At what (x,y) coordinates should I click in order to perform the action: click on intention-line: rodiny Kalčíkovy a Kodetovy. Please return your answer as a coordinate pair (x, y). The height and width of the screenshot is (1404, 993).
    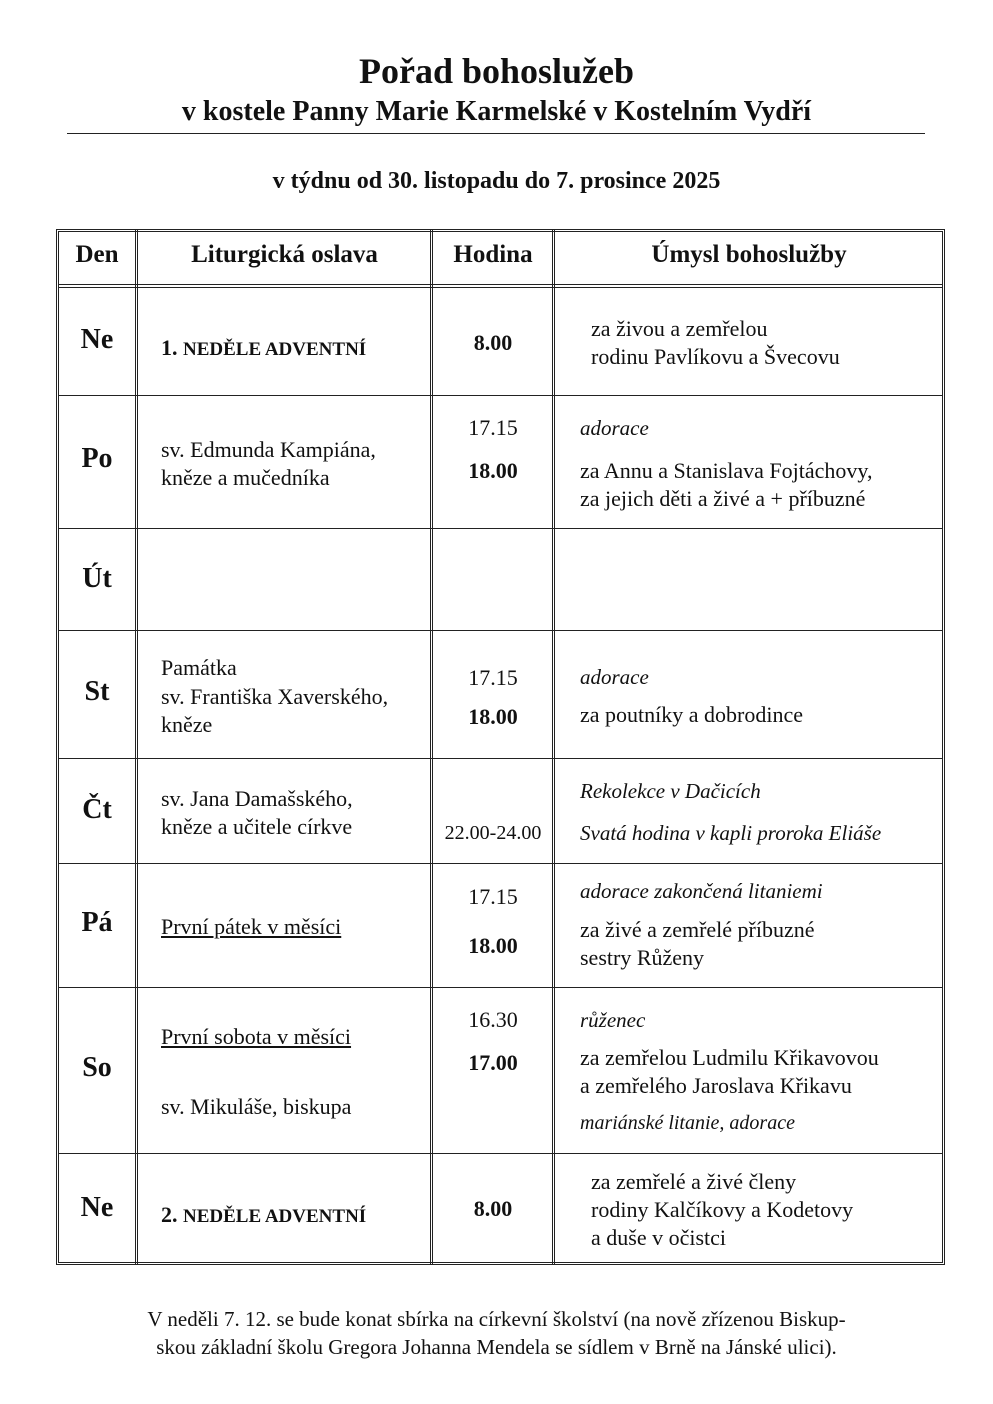
    Looking at the image, I should click on (722, 1209).